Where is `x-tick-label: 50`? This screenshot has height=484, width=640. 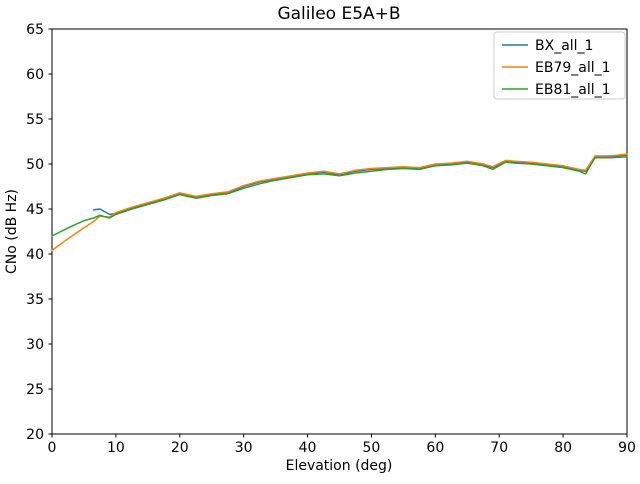 x-tick-label: 50 is located at coordinates (372, 448).